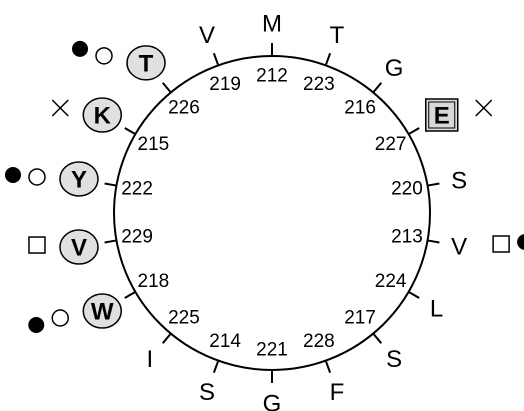 The image size is (524, 411). I want to click on residue-number: 221, so click(272, 350).